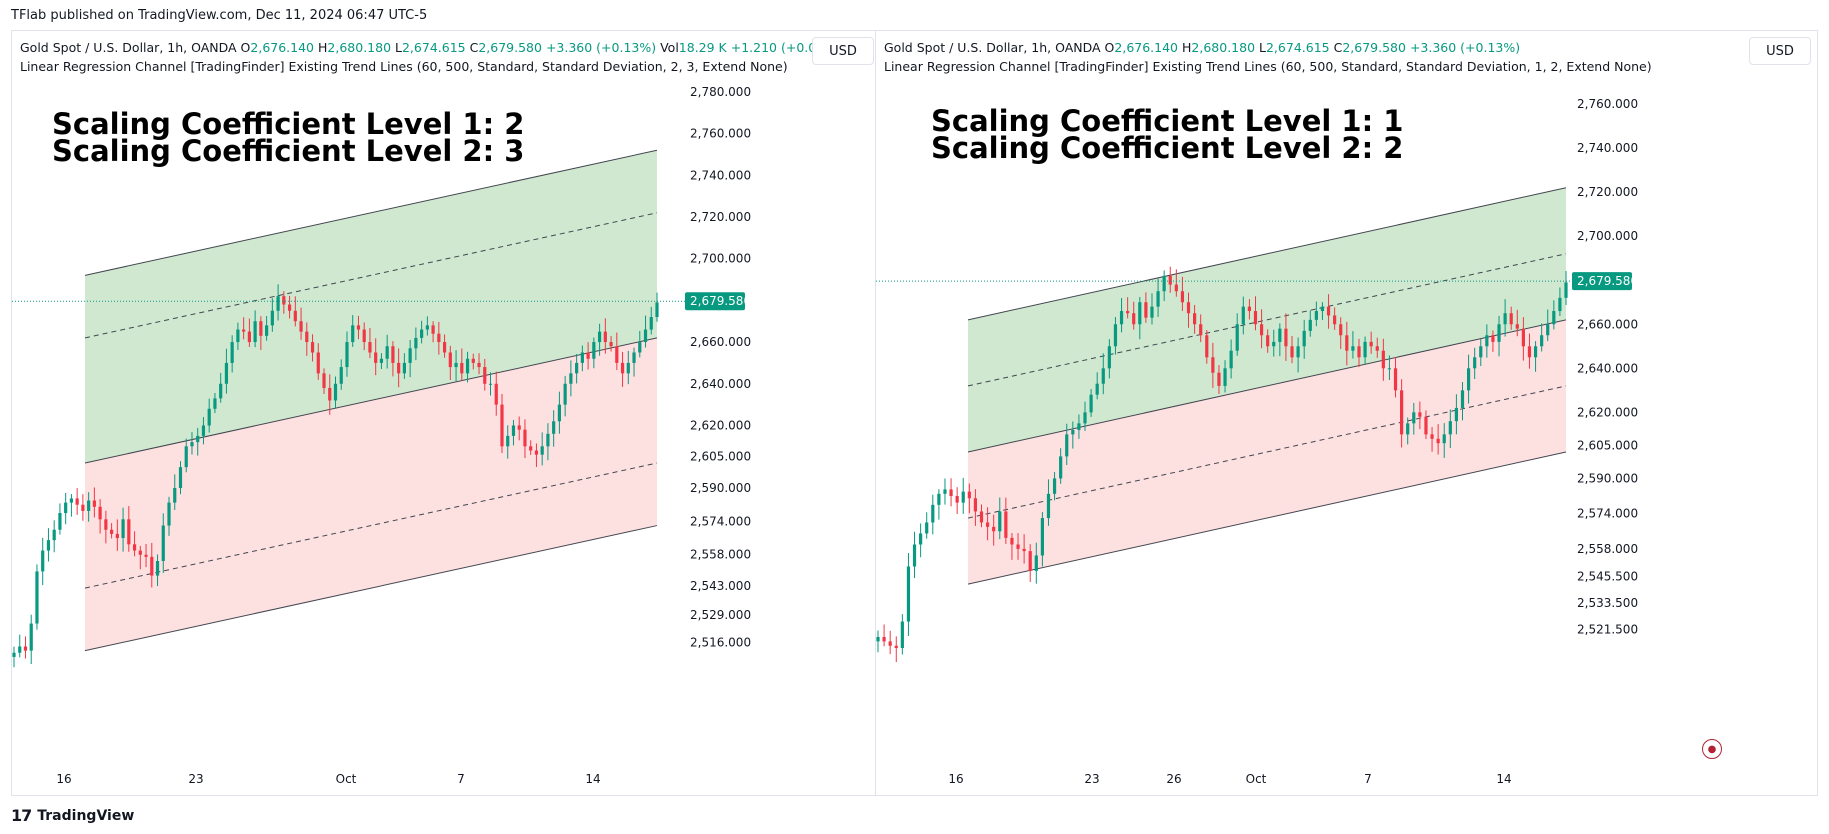 This screenshot has height=834, width=1829. I want to click on price-axis-label: 2,660.000, so click(1607, 324).